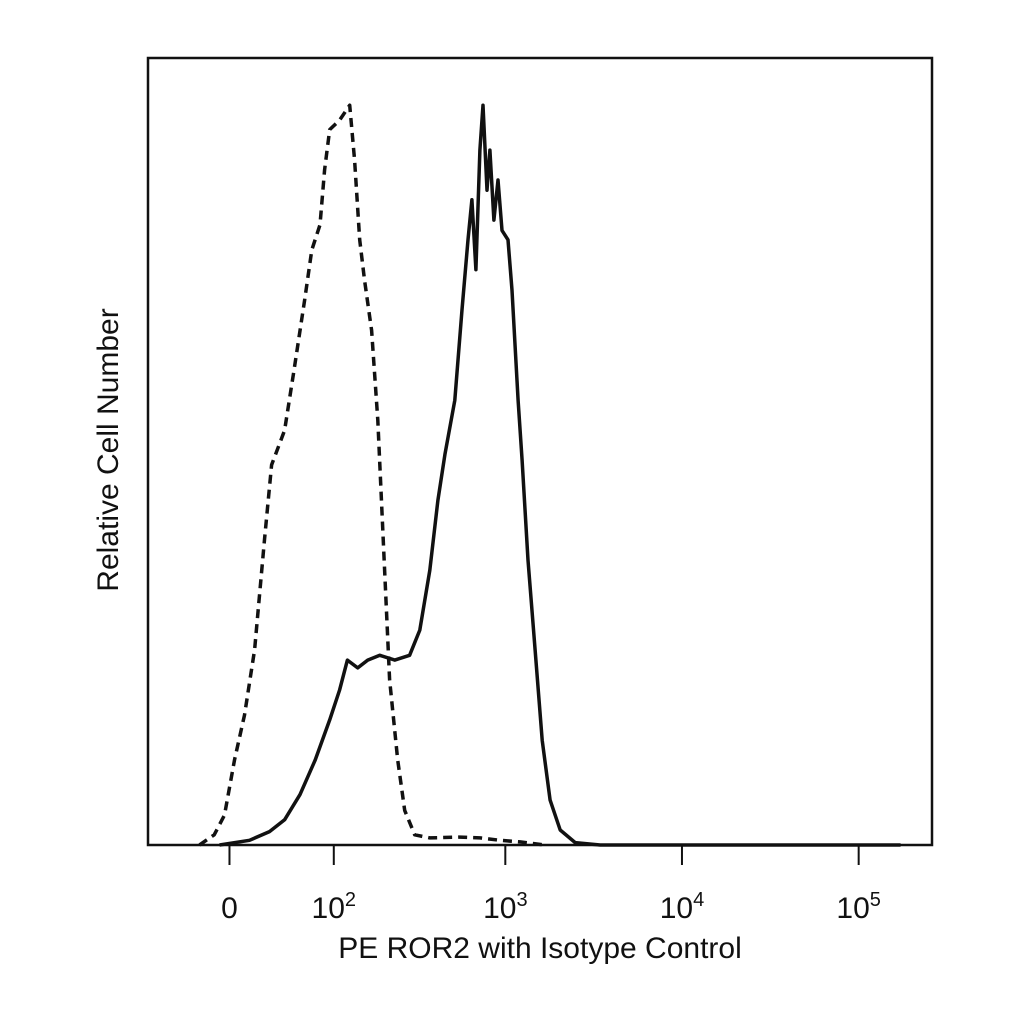 The width and height of the screenshot is (1024, 1029). Describe the element at coordinates (540, 948) in the screenshot. I see `x-axis-label: PE ROR2 with Isotype Control` at that location.